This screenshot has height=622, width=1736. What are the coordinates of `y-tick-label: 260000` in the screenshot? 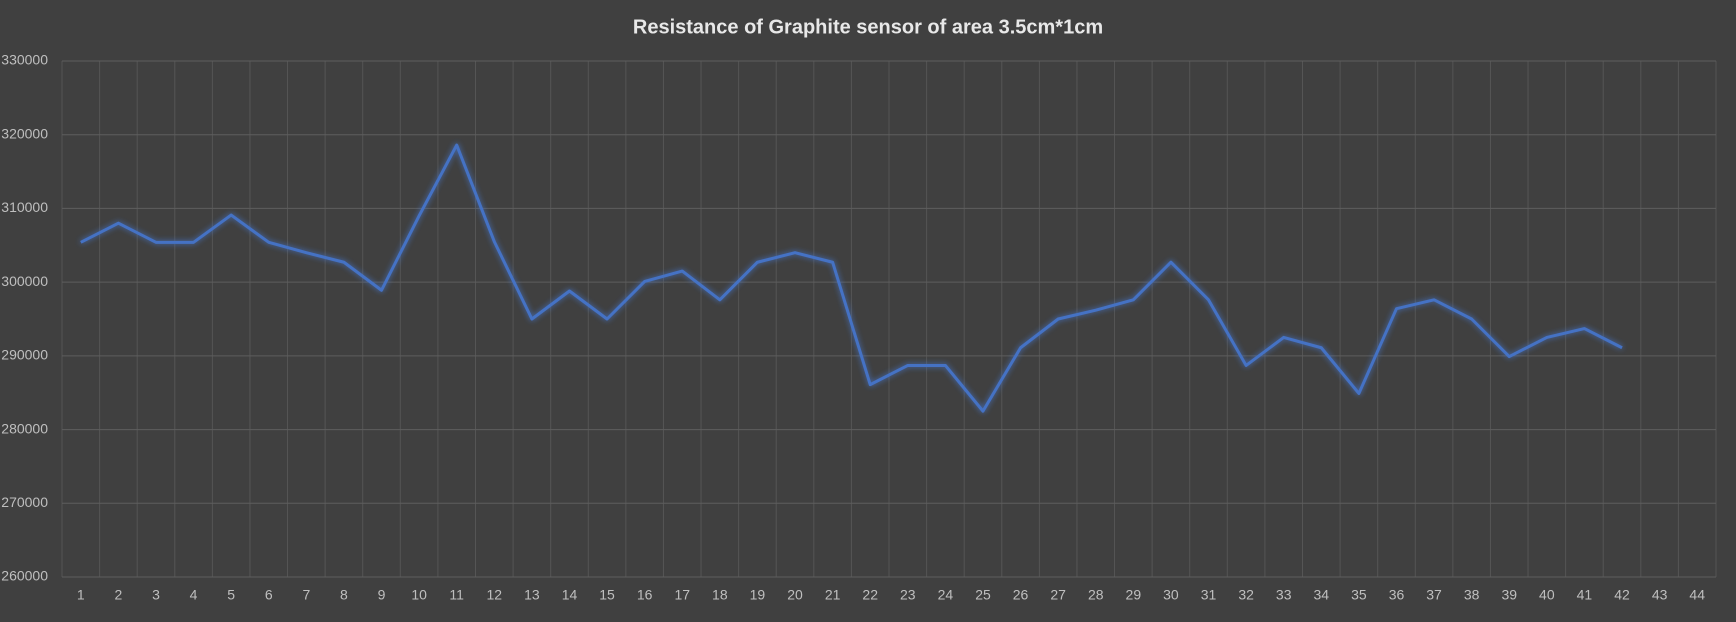 It's located at (24, 576).